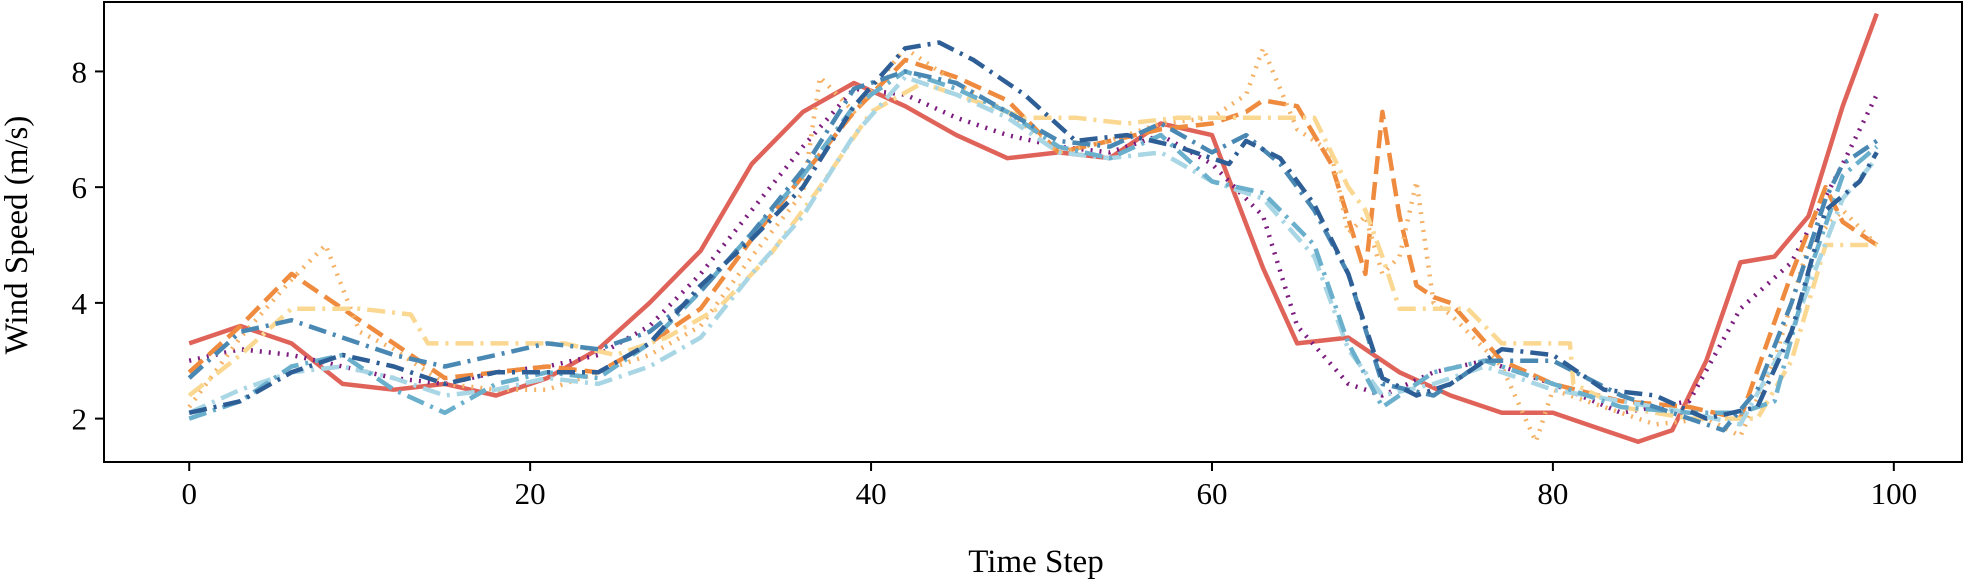 This screenshot has height=584, width=1965. I want to click on x-tick-label: 60, so click(1211, 493).